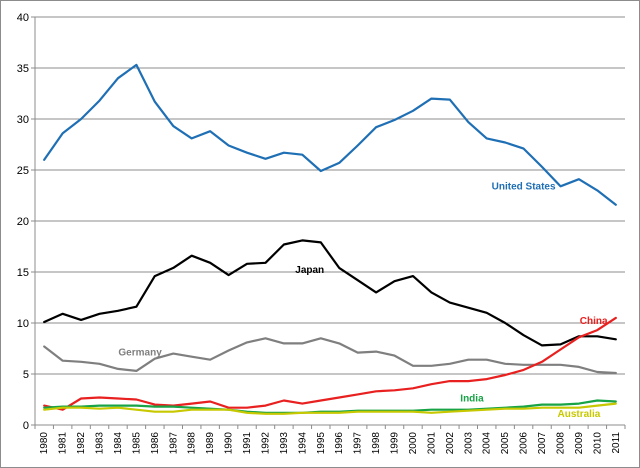  I want to click on x-tick-label-2002: 2002, so click(450, 443).